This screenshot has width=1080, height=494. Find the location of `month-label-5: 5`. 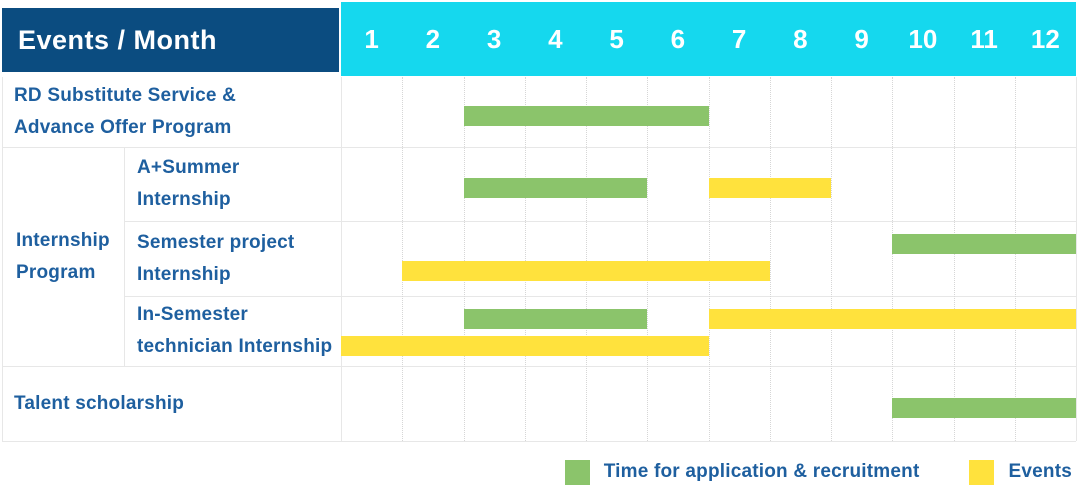

month-label-5: 5 is located at coordinates (616, 38).